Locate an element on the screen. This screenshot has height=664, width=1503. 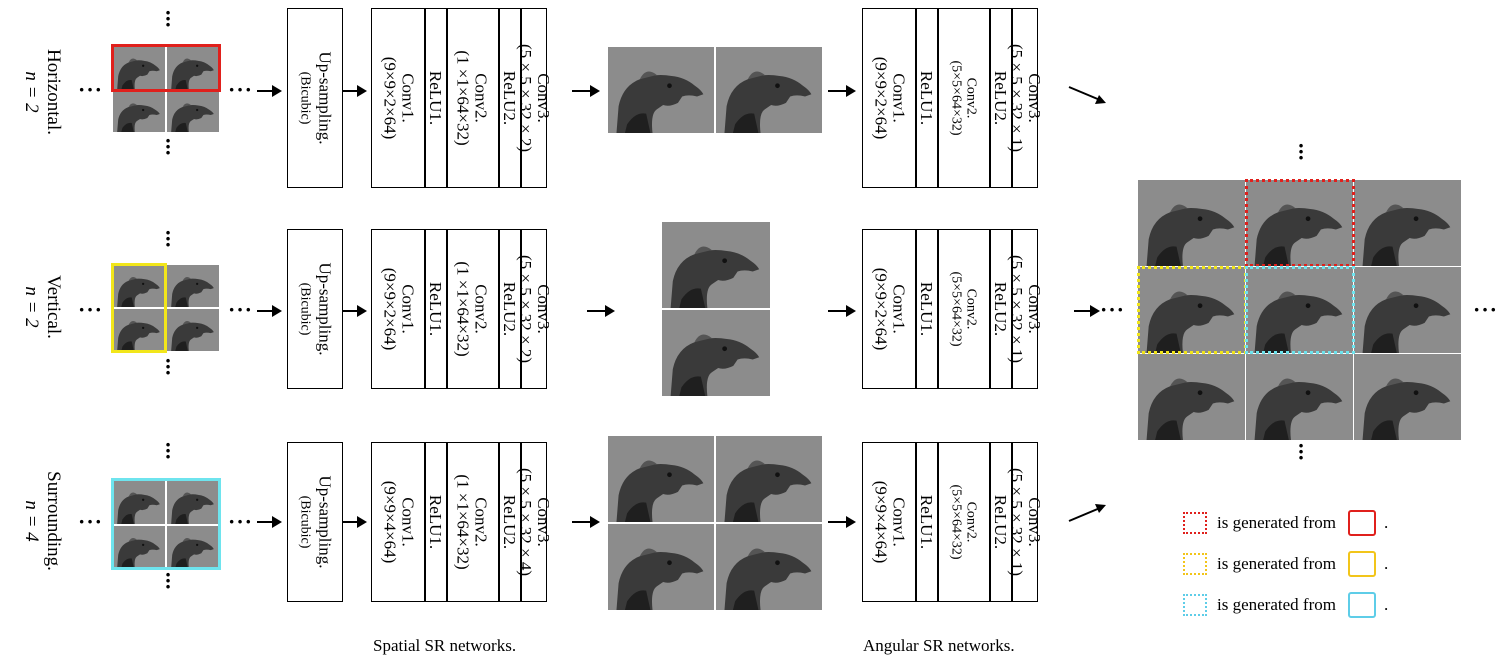
spatial-conv3-label: Conv3. (5 × 5 × 32 × 4) is located at coordinates (534, 522).